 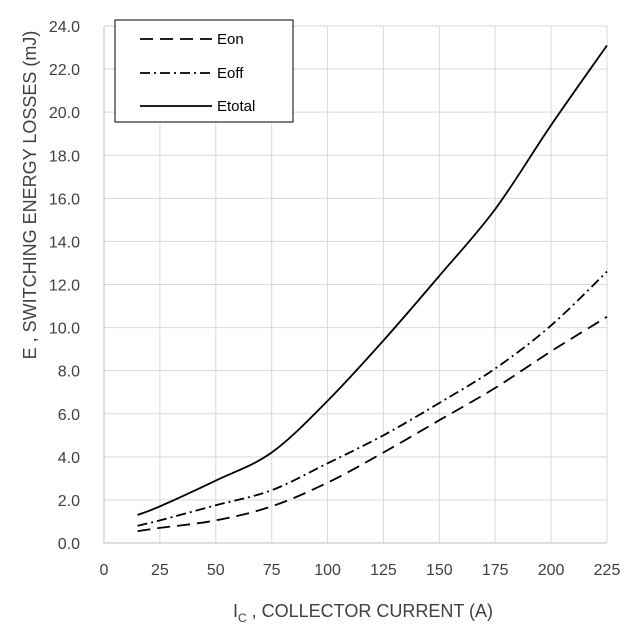 What do you see at coordinates (230, 39) in the screenshot?
I see `legend-label-eon: Eon` at bounding box center [230, 39].